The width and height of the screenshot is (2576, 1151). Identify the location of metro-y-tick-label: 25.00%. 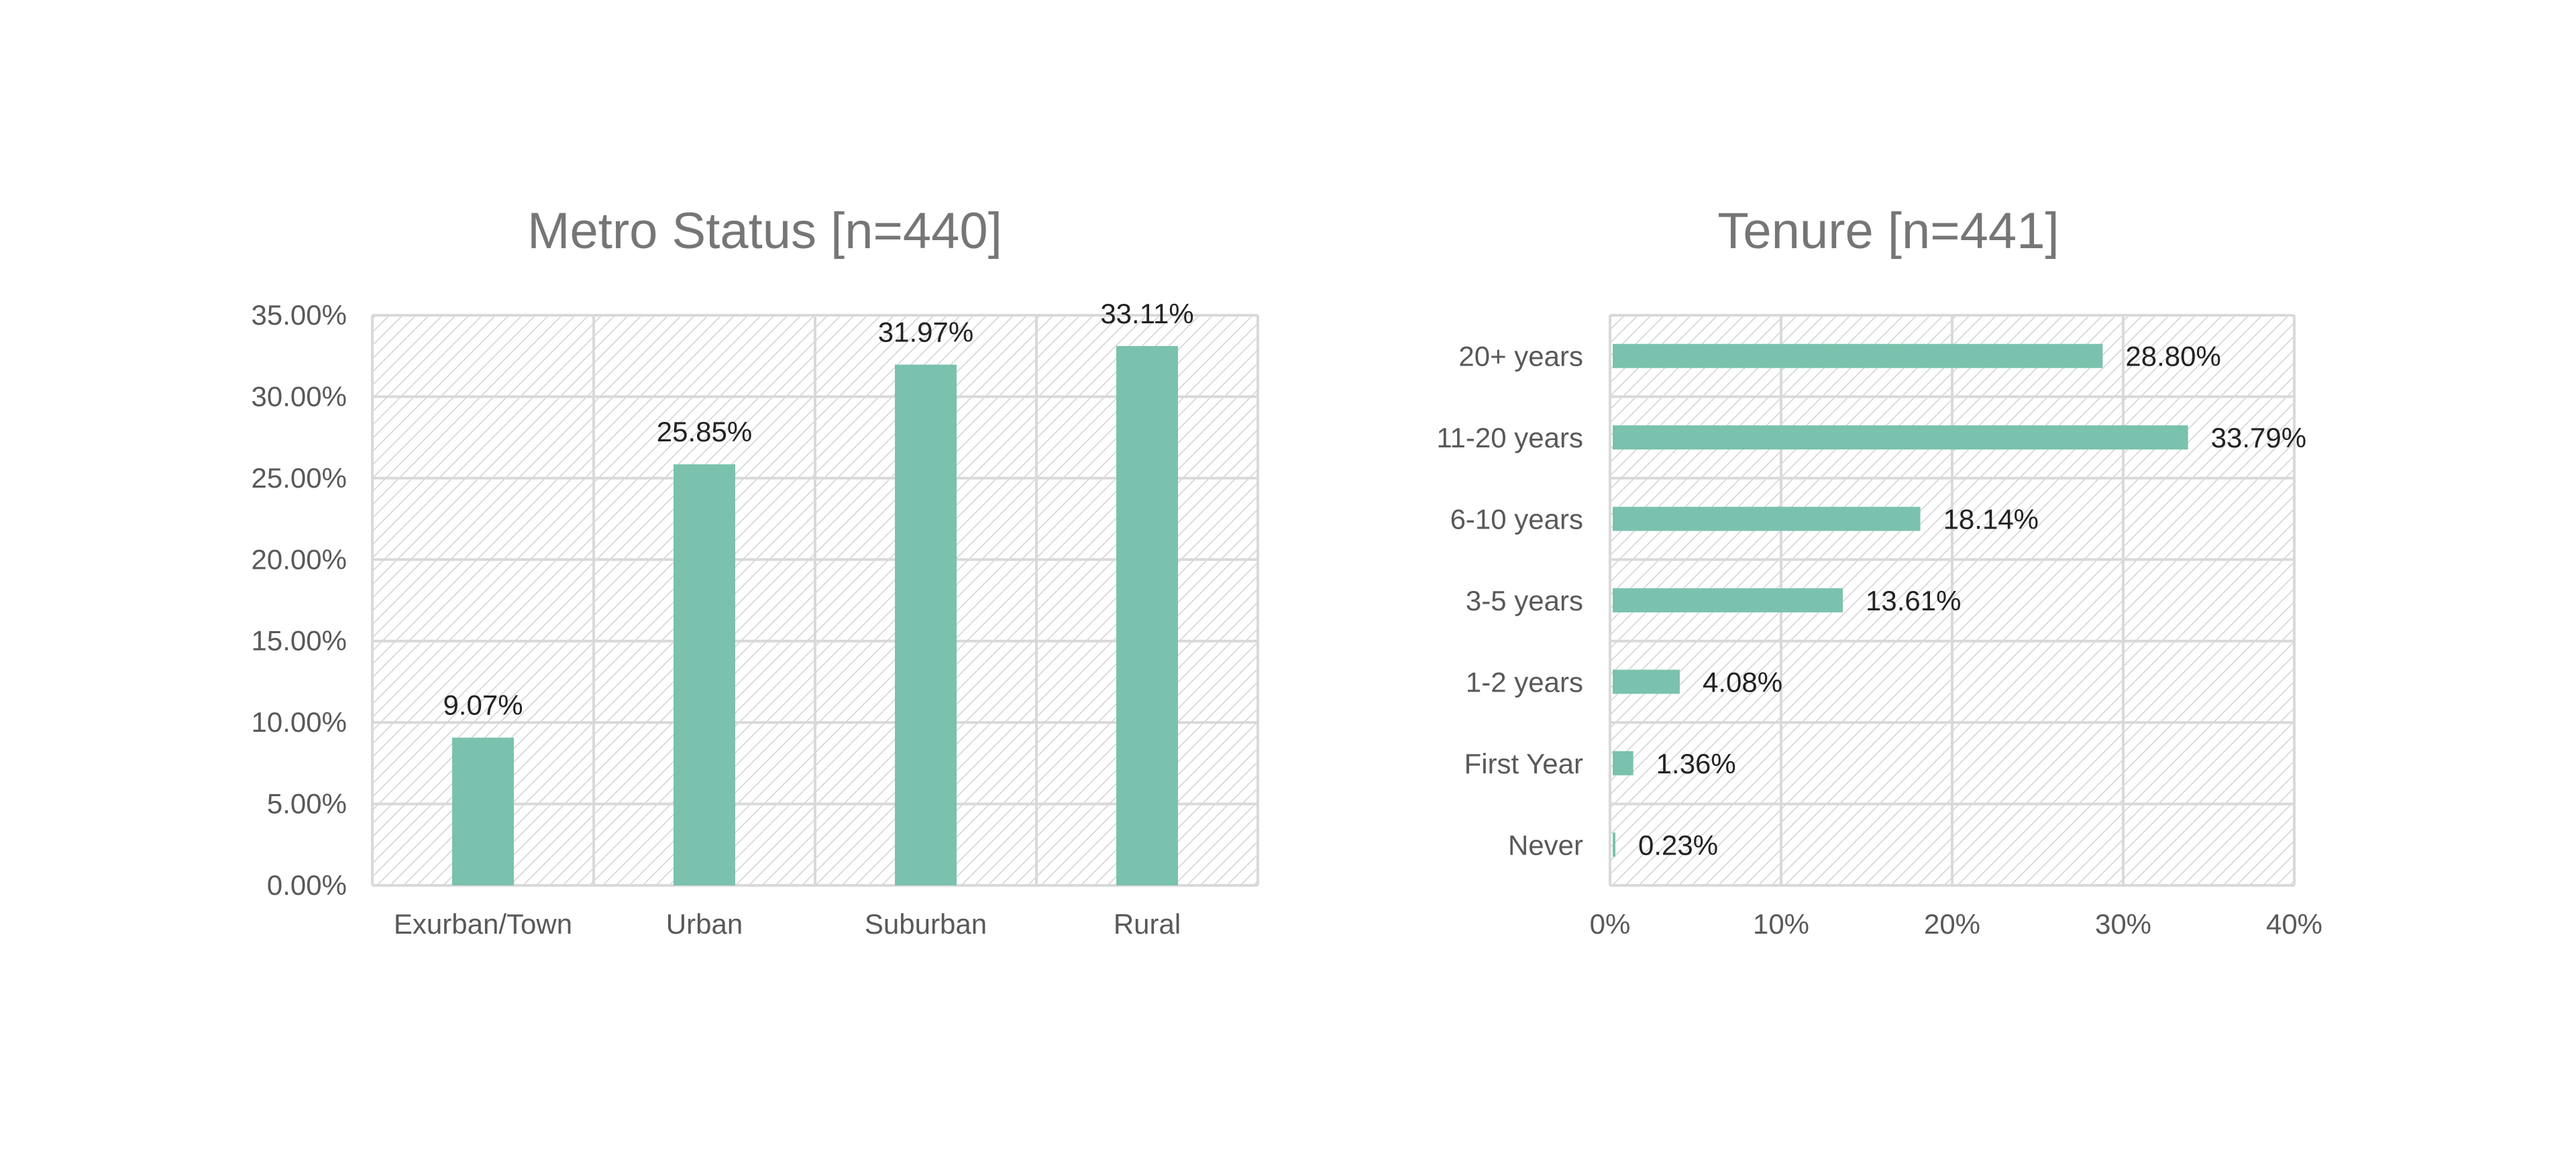
(299, 478).